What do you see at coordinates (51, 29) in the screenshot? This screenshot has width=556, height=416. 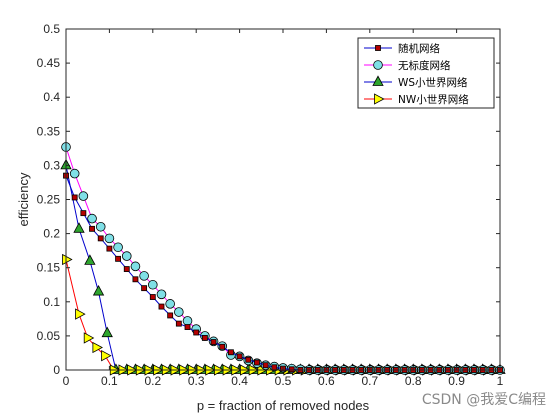 I see `y-tick-label: 0.5` at bounding box center [51, 29].